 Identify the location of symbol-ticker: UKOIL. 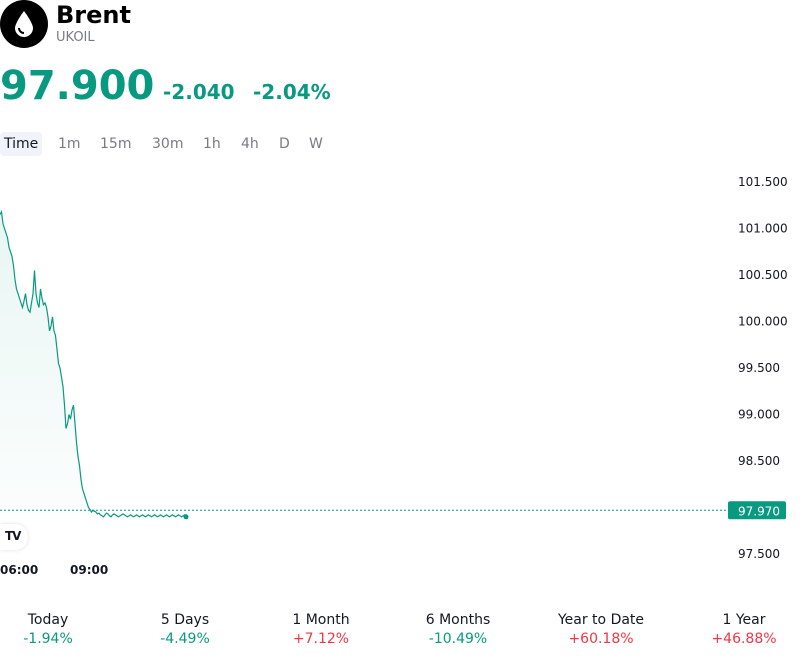
(75, 37).